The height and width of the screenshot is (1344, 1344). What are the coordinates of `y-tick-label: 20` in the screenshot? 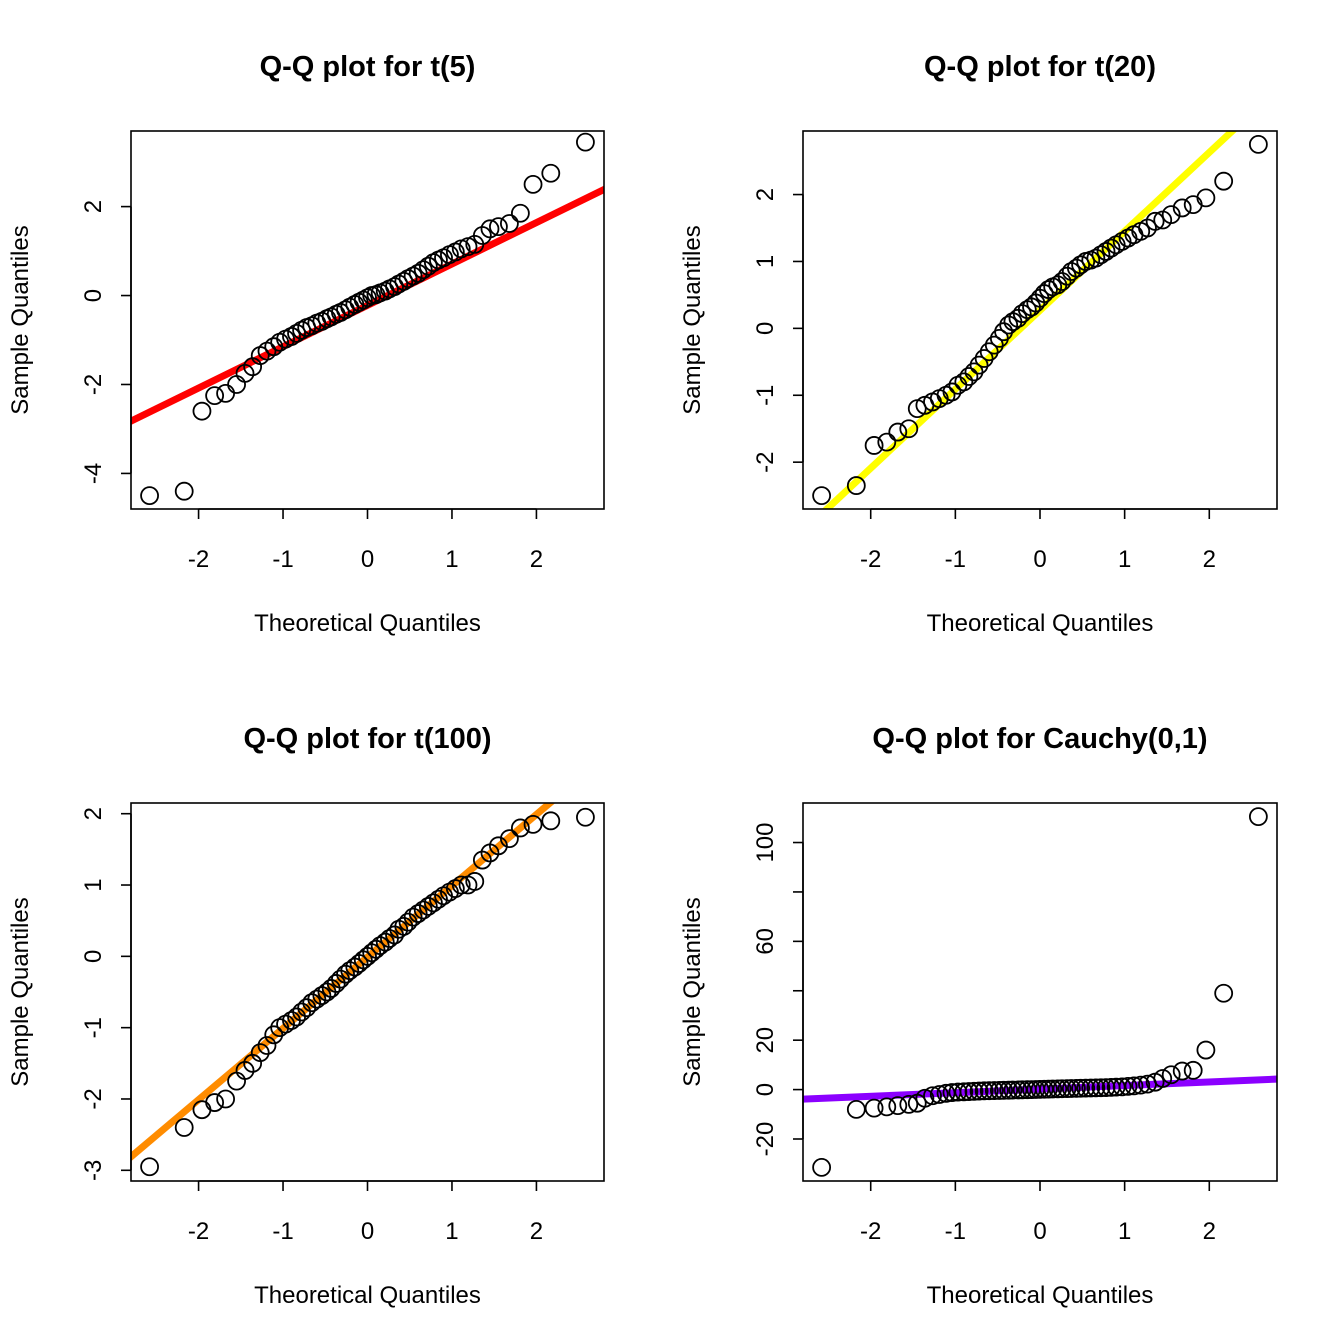 It's located at (765, 1040).